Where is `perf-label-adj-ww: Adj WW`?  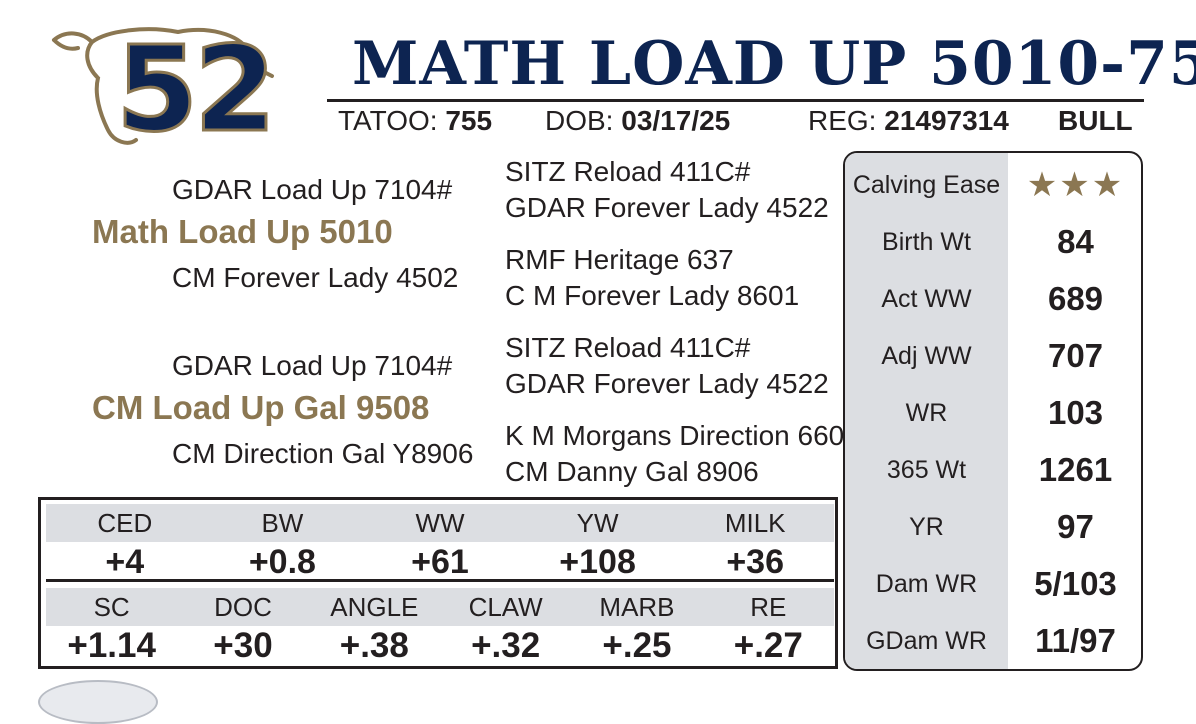 perf-label-adj-ww: Adj WW is located at coordinates (926, 356).